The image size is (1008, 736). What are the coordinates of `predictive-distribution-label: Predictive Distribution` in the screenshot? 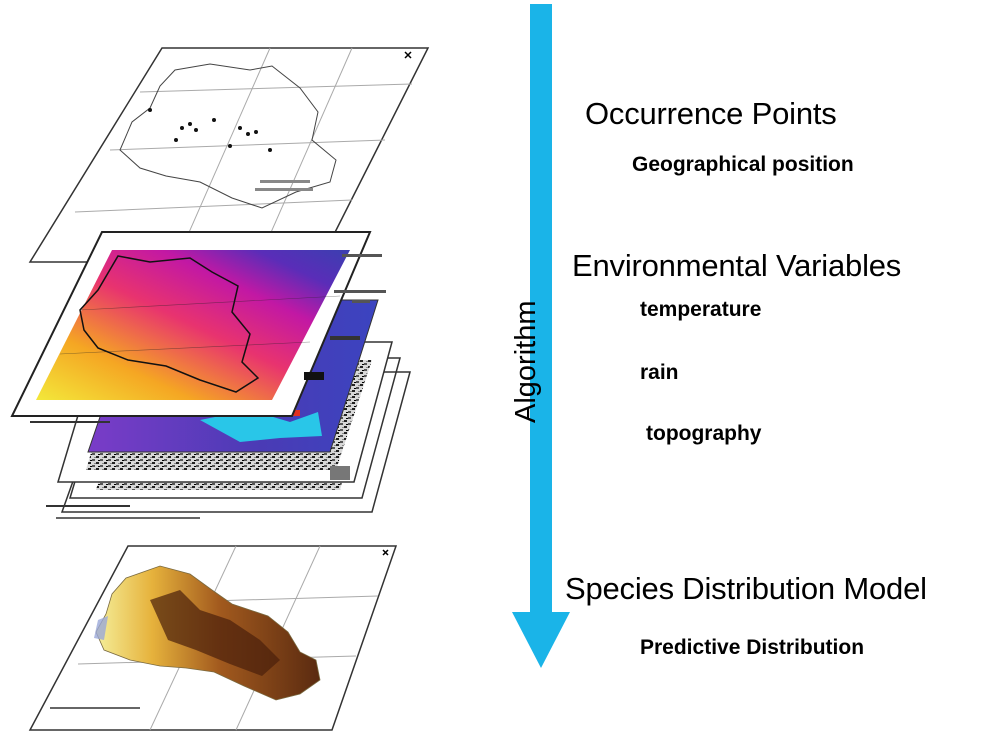 It's located at (752, 647).